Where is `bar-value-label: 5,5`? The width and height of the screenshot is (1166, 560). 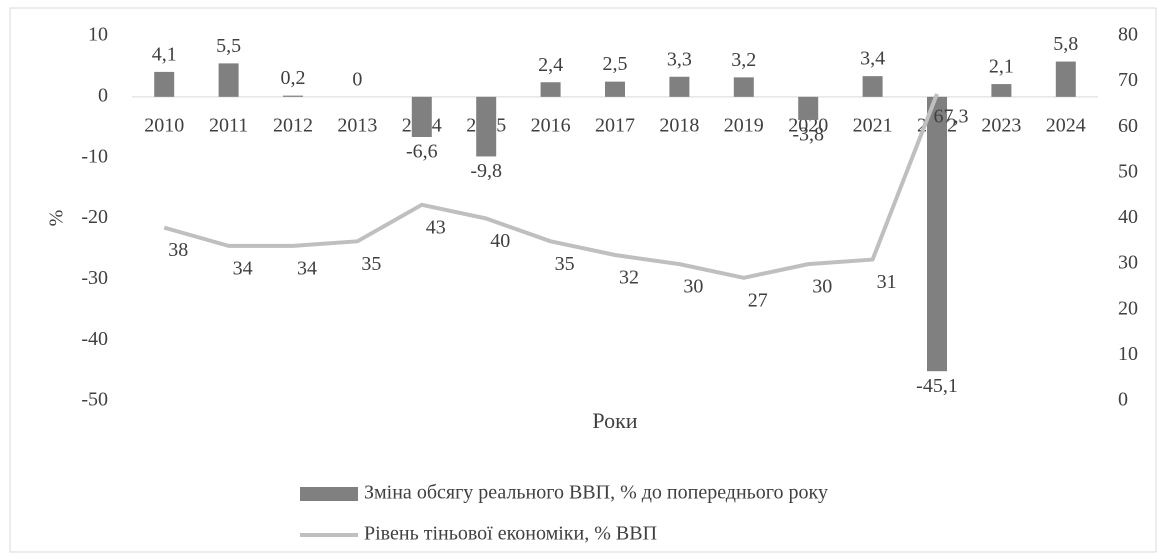 bar-value-label: 5,5 is located at coordinates (228, 46).